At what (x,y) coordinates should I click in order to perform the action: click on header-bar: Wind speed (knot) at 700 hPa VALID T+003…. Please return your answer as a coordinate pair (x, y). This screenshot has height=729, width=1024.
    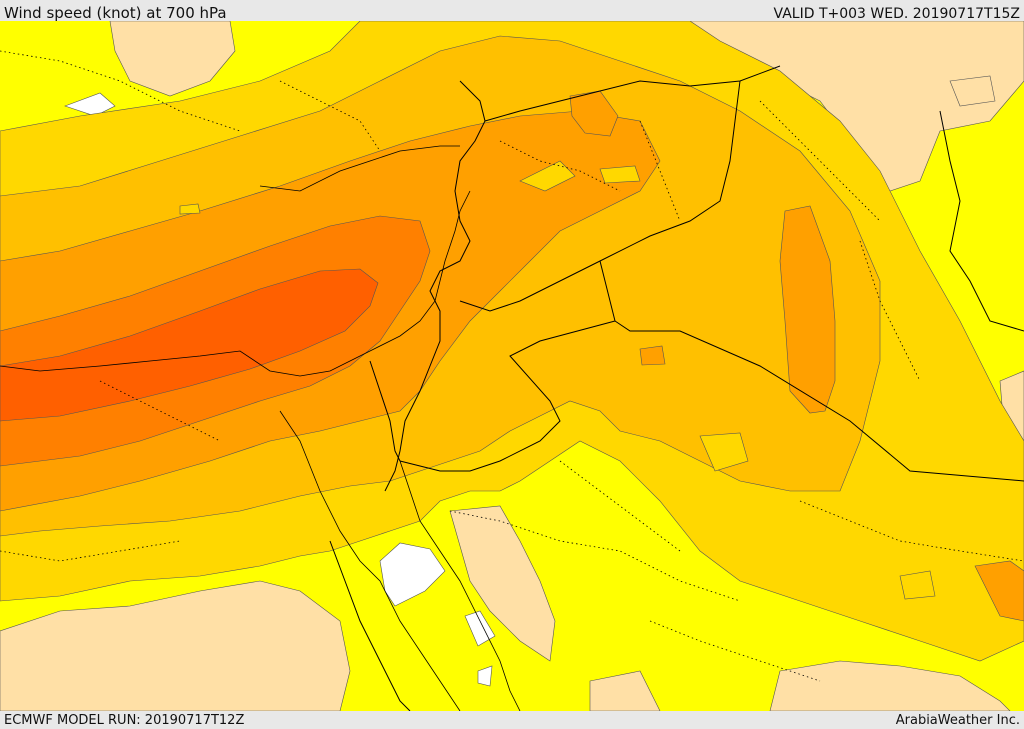
    Looking at the image, I should click on (512, 11).